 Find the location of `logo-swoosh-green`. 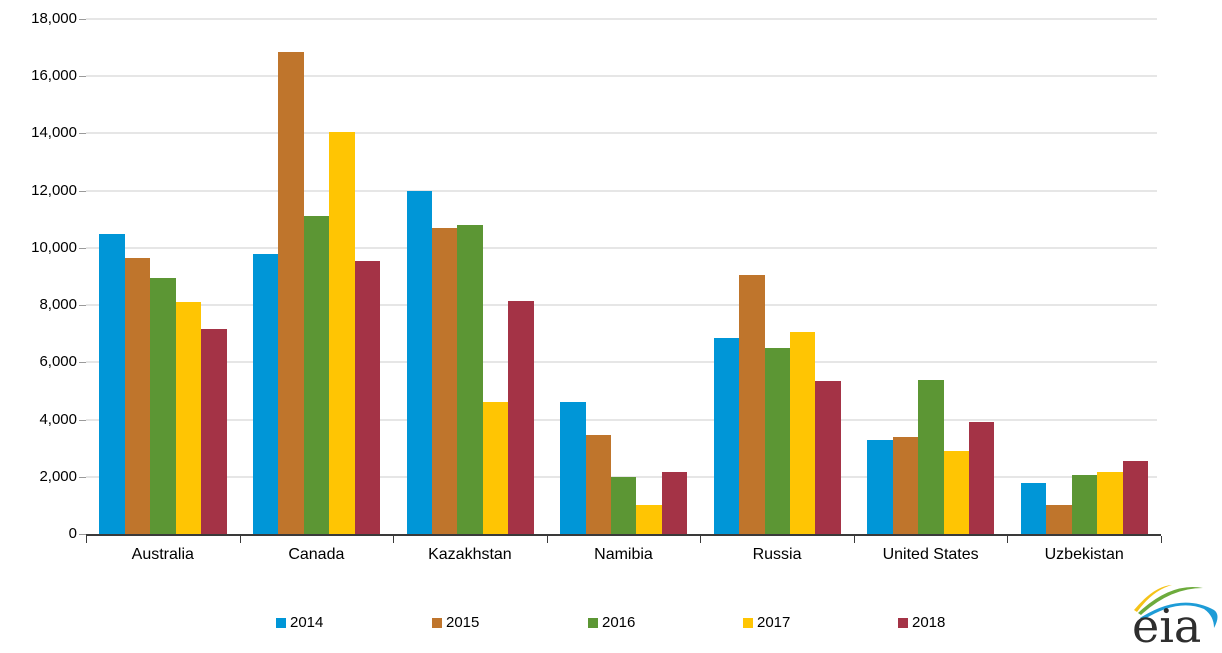

logo-swoosh-green is located at coordinates (1170, 601).